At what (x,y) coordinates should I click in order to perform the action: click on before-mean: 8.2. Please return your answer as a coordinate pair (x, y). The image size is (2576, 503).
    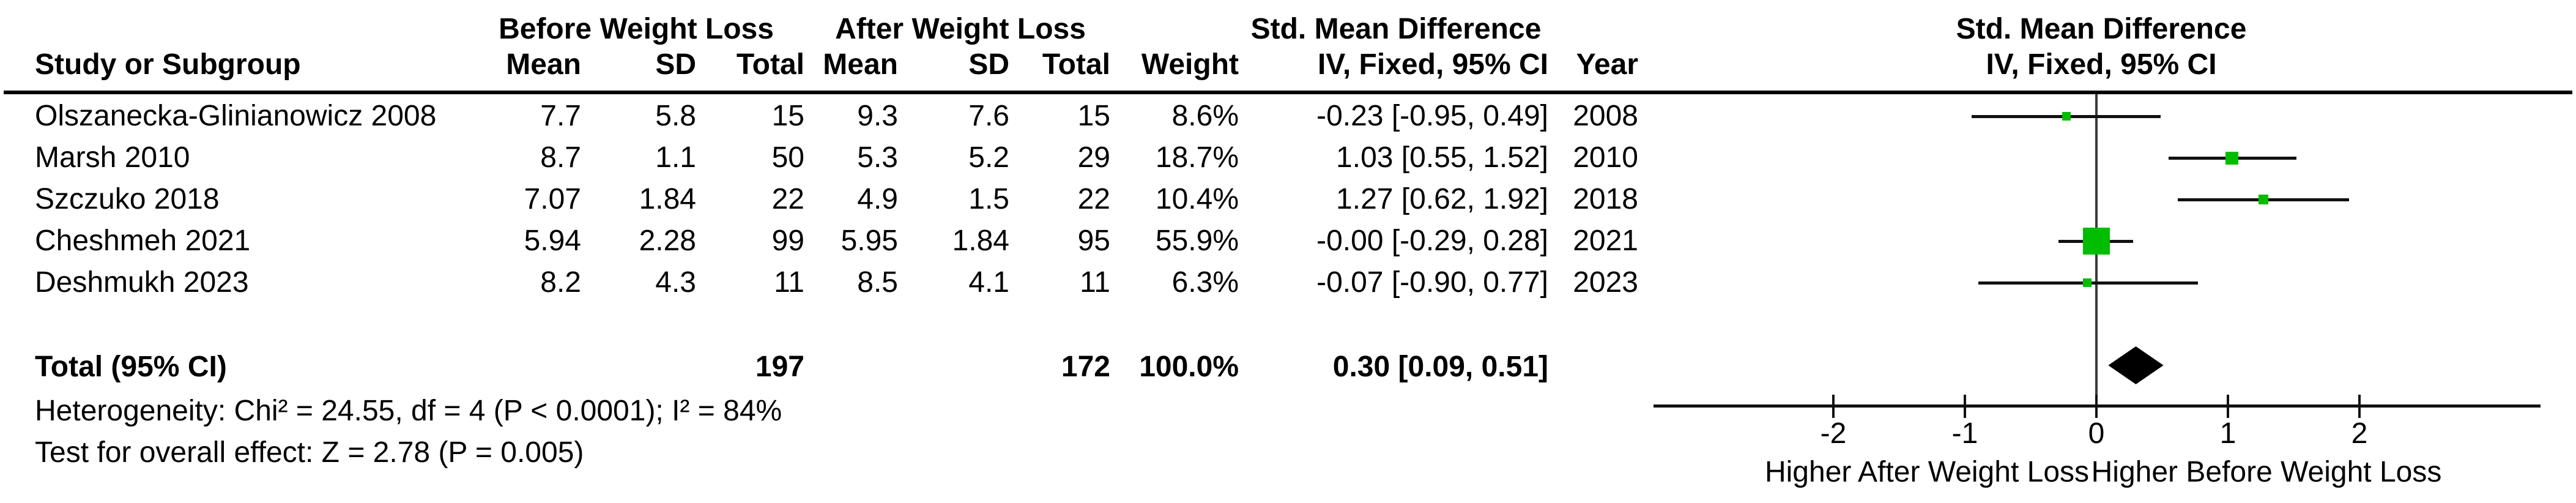
    Looking at the image, I should click on (560, 282).